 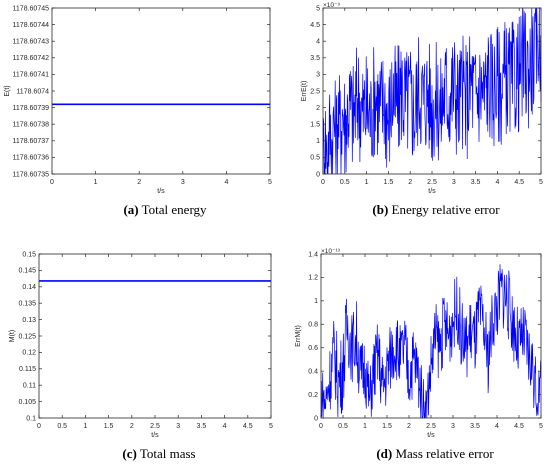 What do you see at coordinates (315, 125) in the screenshot?
I see `y-tick-label: 1.5` at bounding box center [315, 125].